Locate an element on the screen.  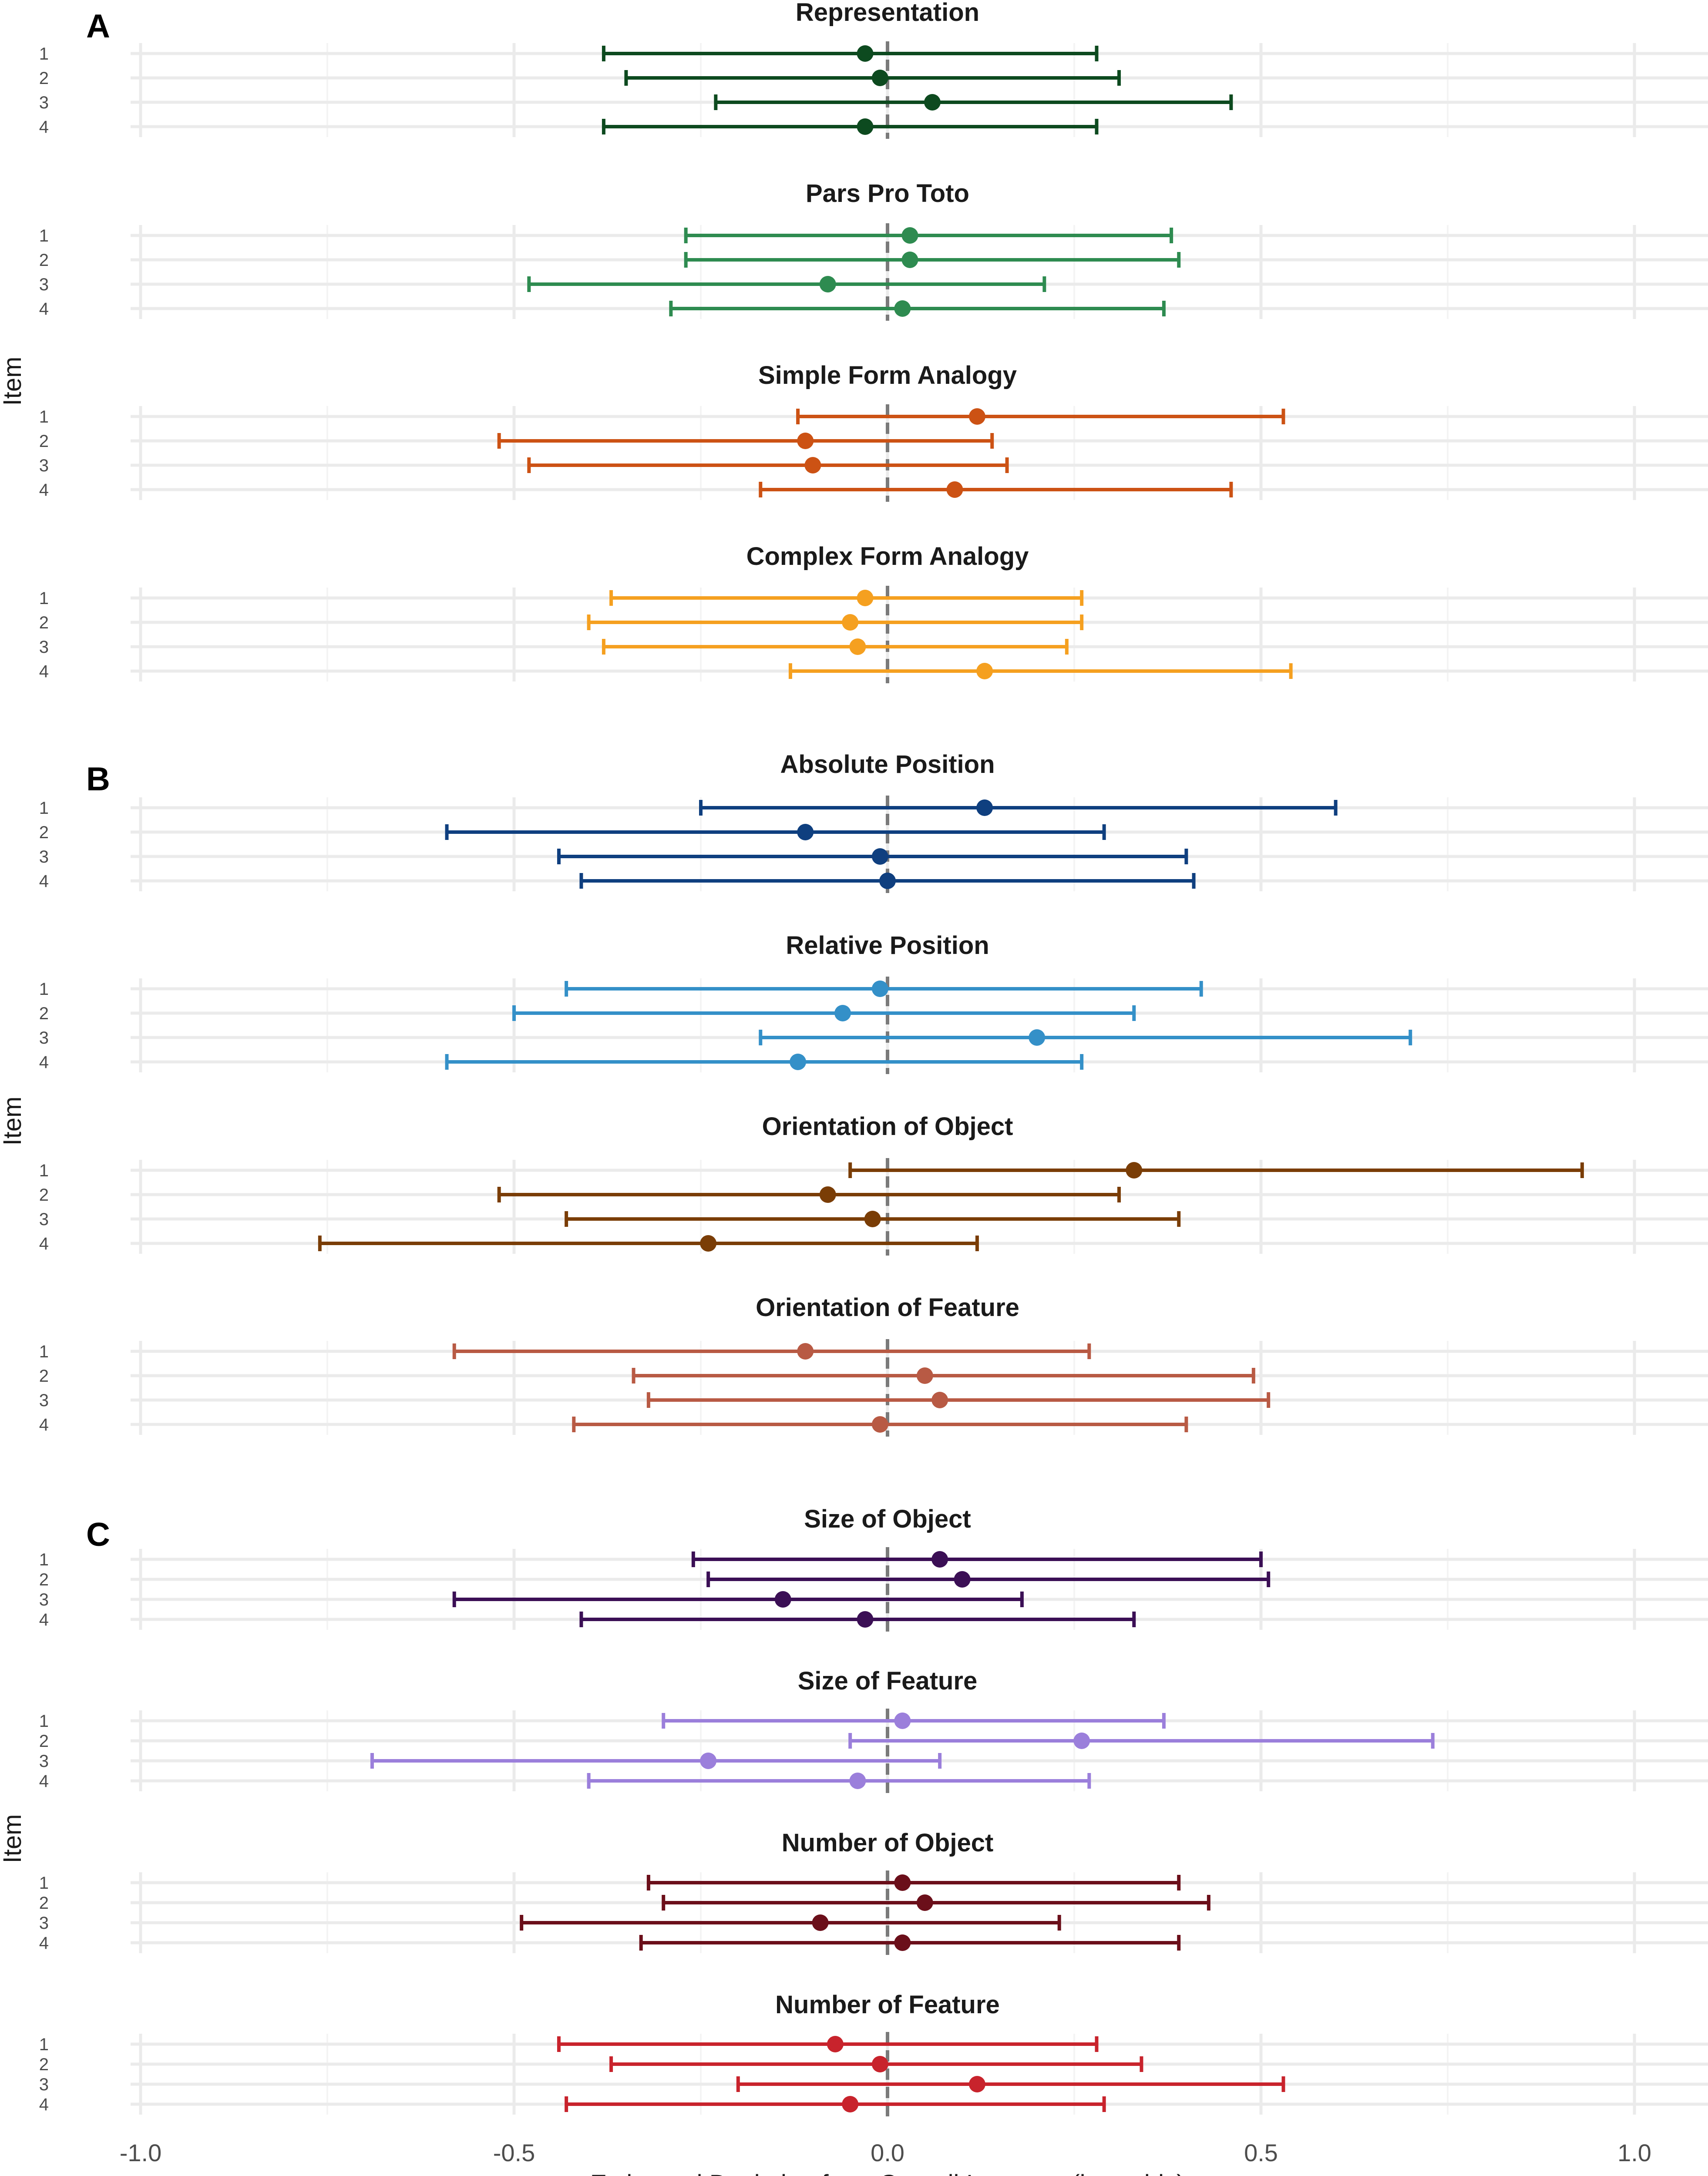
panel-title-orientation-of-object: Orientation of Object is located at coordinates (887, 1126).